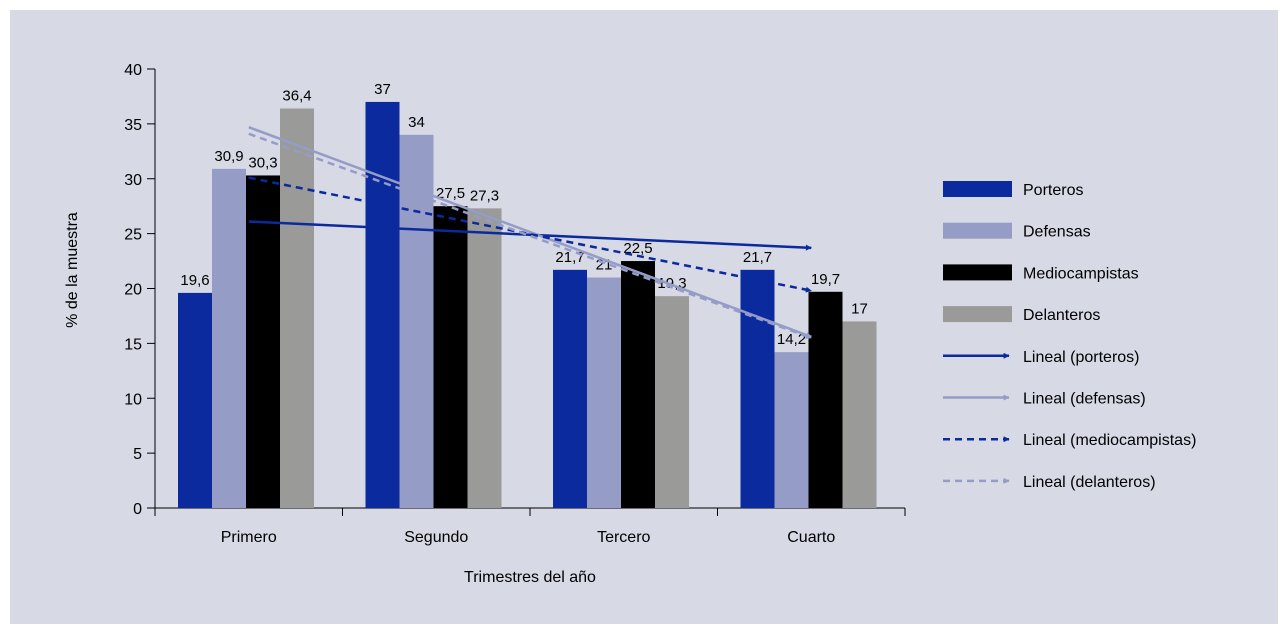 The height and width of the screenshot is (635, 1288). Describe the element at coordinates (137, 454) in the screenshot. I see `y-tick-label: 5` at that location.